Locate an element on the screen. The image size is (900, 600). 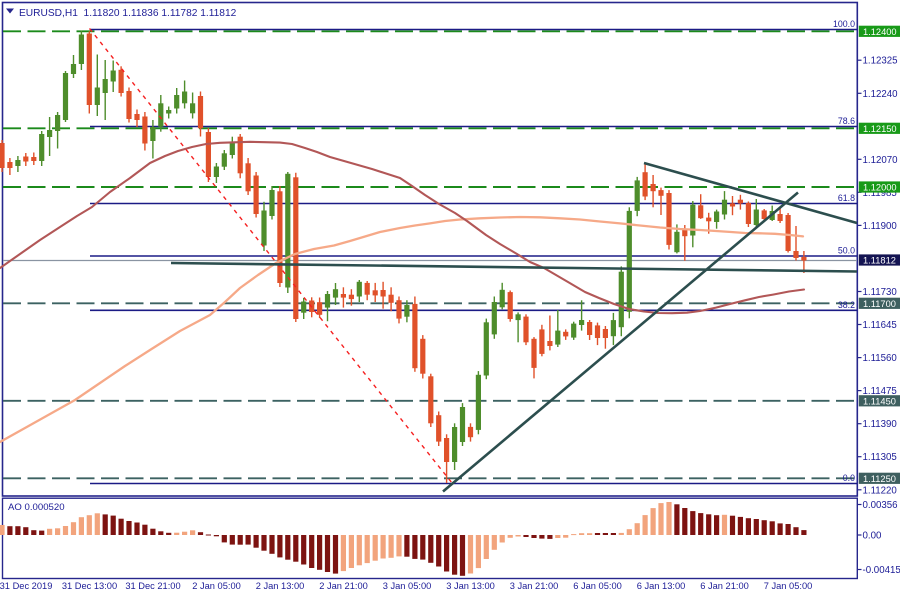
svg-text: 31 Dec 2019 is located at coordinates (26, 586).